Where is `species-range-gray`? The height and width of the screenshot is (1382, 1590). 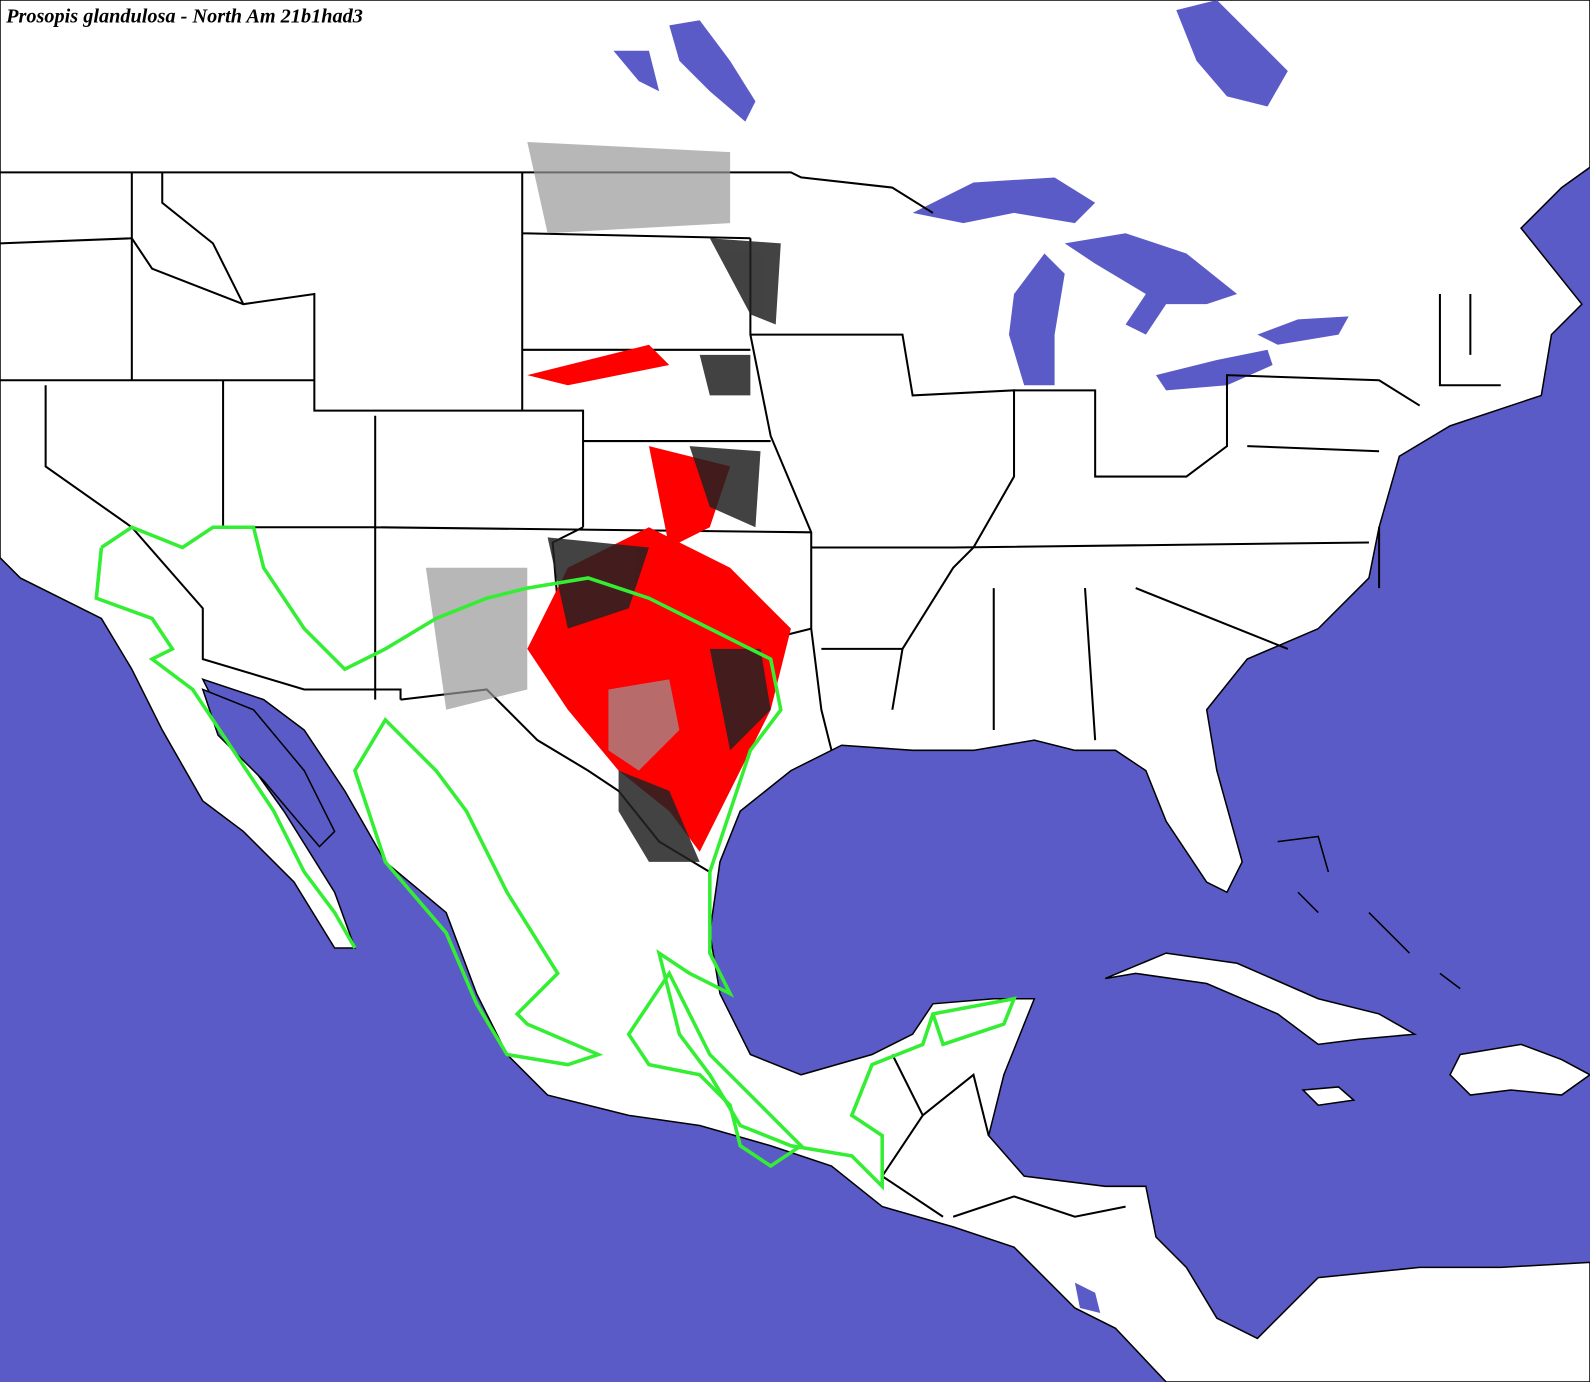 species-range-gray is located at coordinates (578, 456).